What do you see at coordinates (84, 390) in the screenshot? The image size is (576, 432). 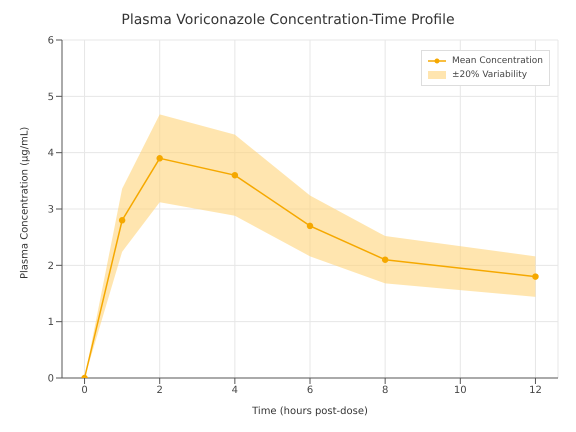 I see `x-tick-label: 0` at bounding box center [84, 390].